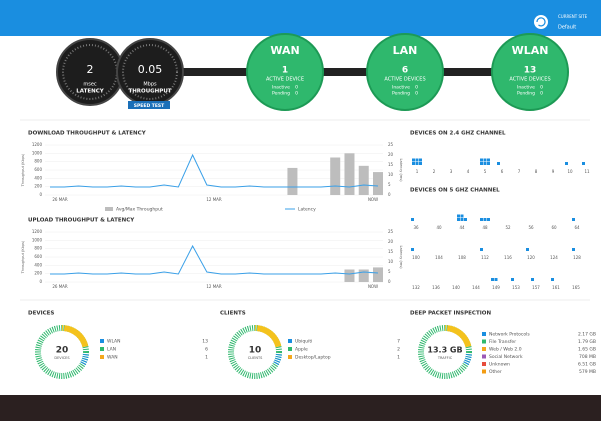 This screenshot has height=421, width=601. I want to click on donut-total: 13.3 GB, so click(444, 350).